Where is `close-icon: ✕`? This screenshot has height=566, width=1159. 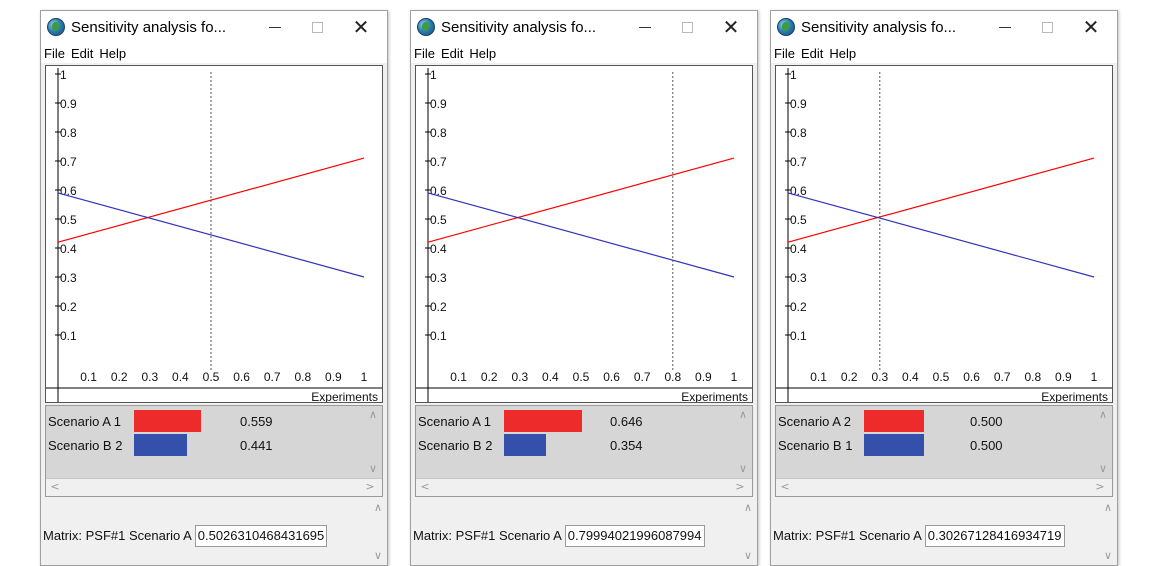 close-icon: ✕ is located at coordinates (731, 27).